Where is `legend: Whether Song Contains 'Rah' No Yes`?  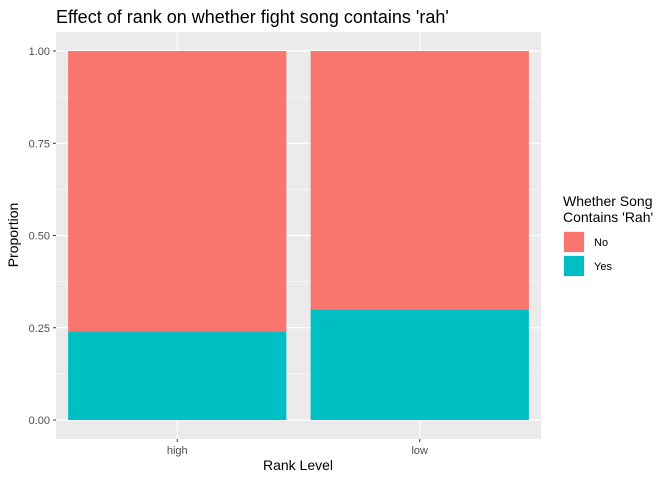
legend: Whether Song Contains 'Rah' No Yes is located at coordinates (608, 235).